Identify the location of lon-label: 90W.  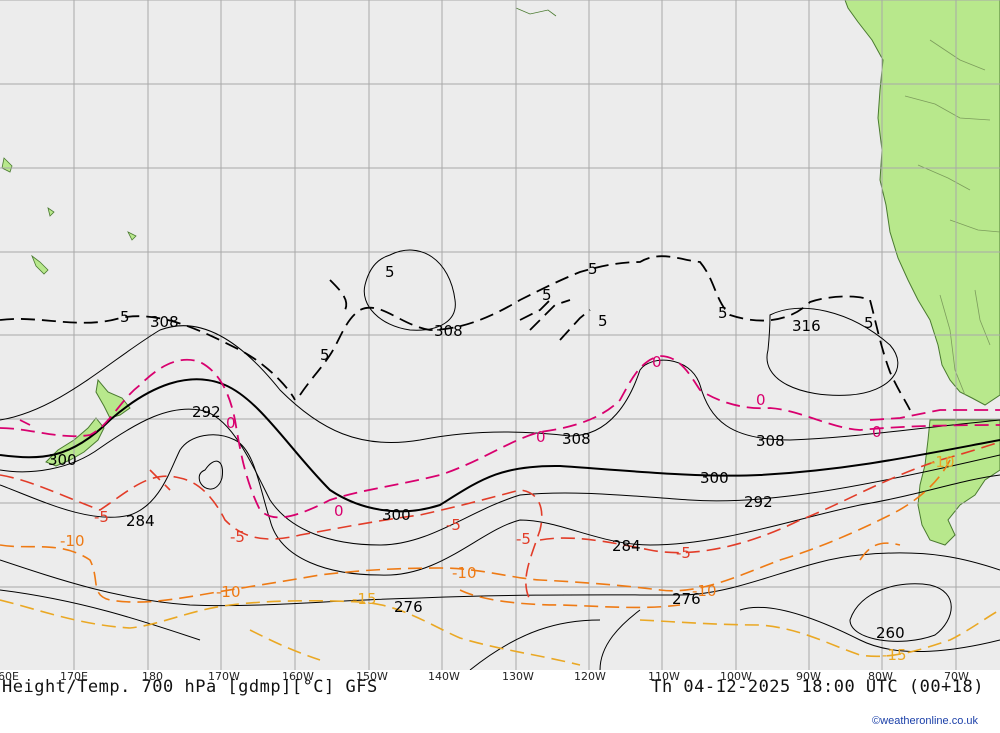
(808, 676).